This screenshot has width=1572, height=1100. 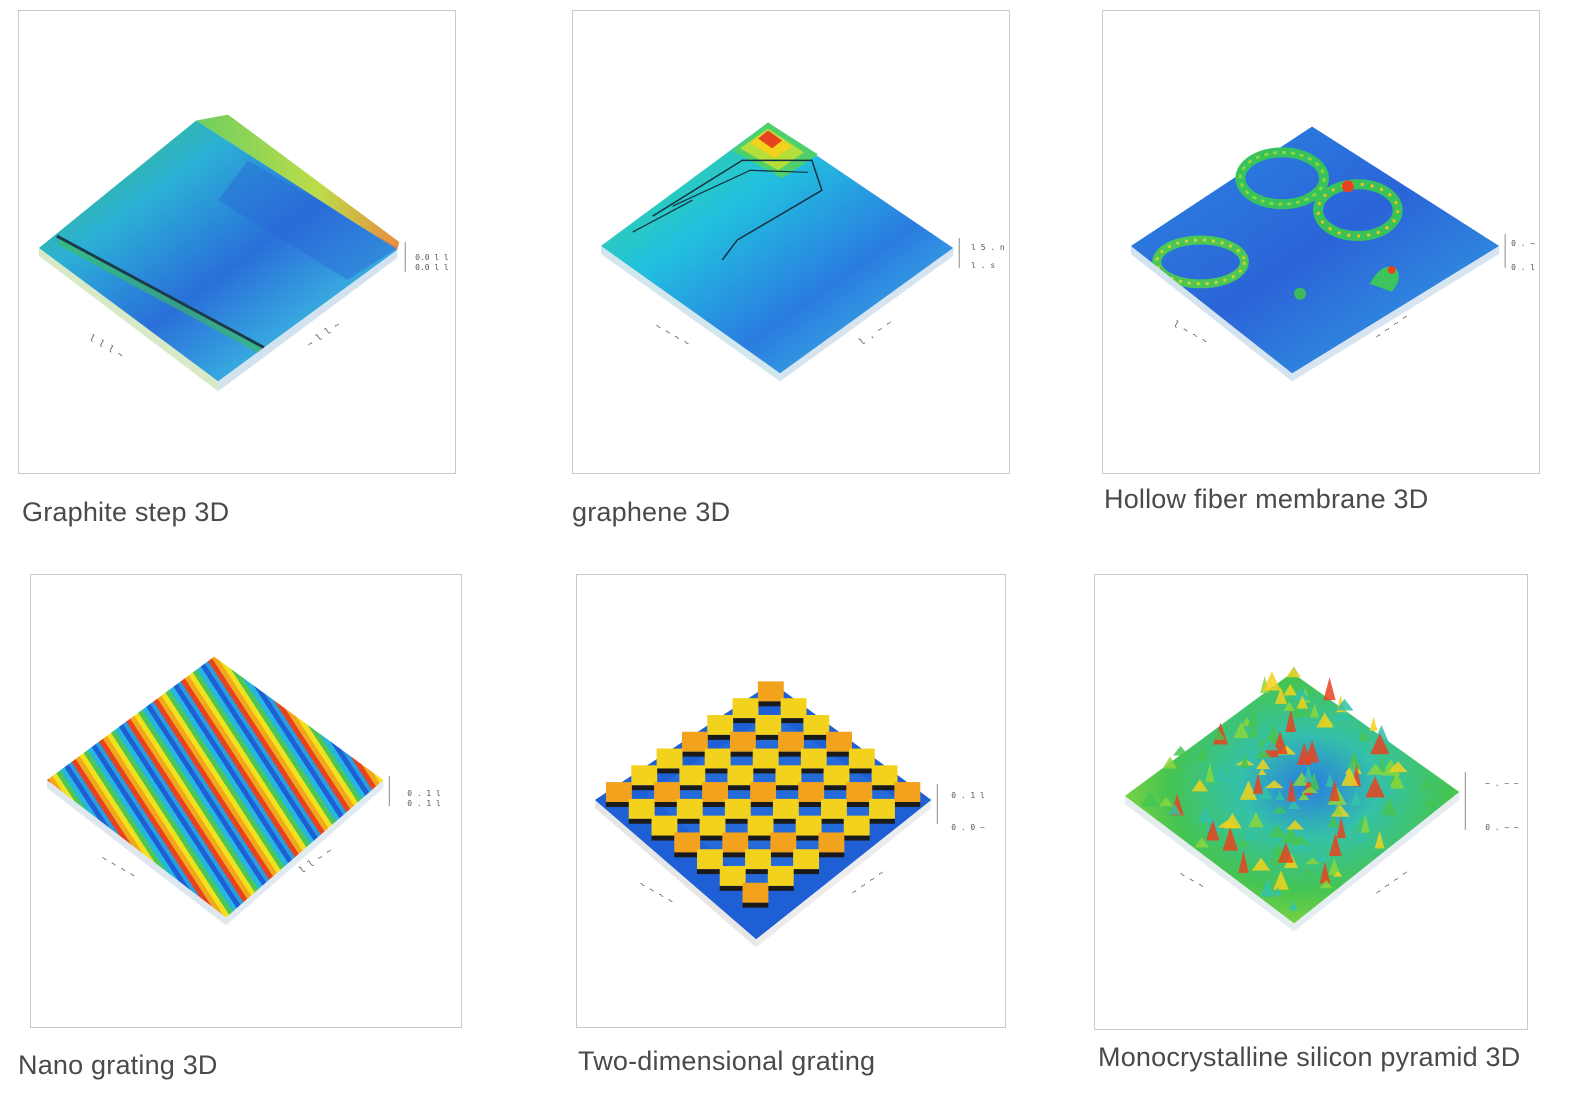 I want to click on hollow-fiber-membrane-3d-image: l ~ ~ ~ ~ ~ ~ ~ 0 . ~ ~ 0 . l ~, so click(x=1334, y=254).